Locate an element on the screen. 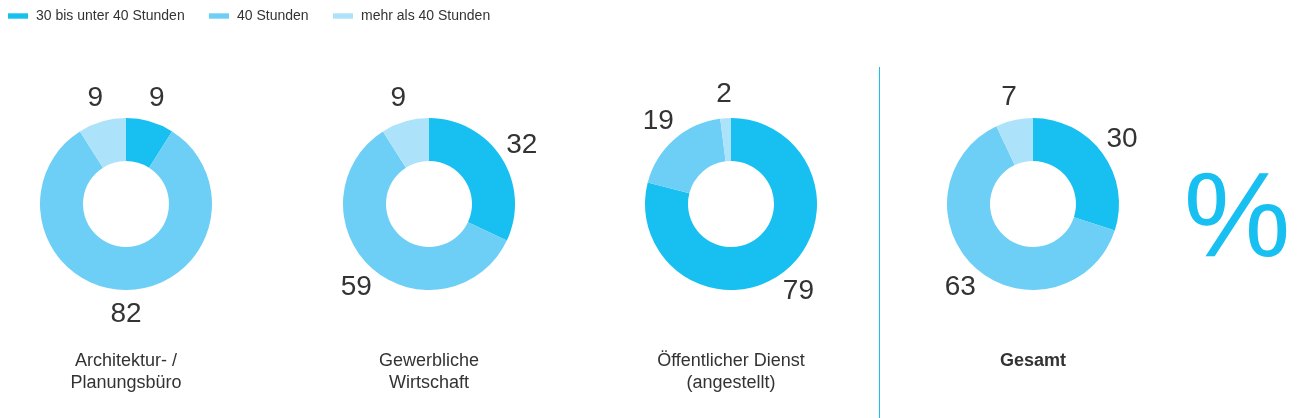 The image size is (1306, 418). data-label: 79 is located at coordinates (798, 289).